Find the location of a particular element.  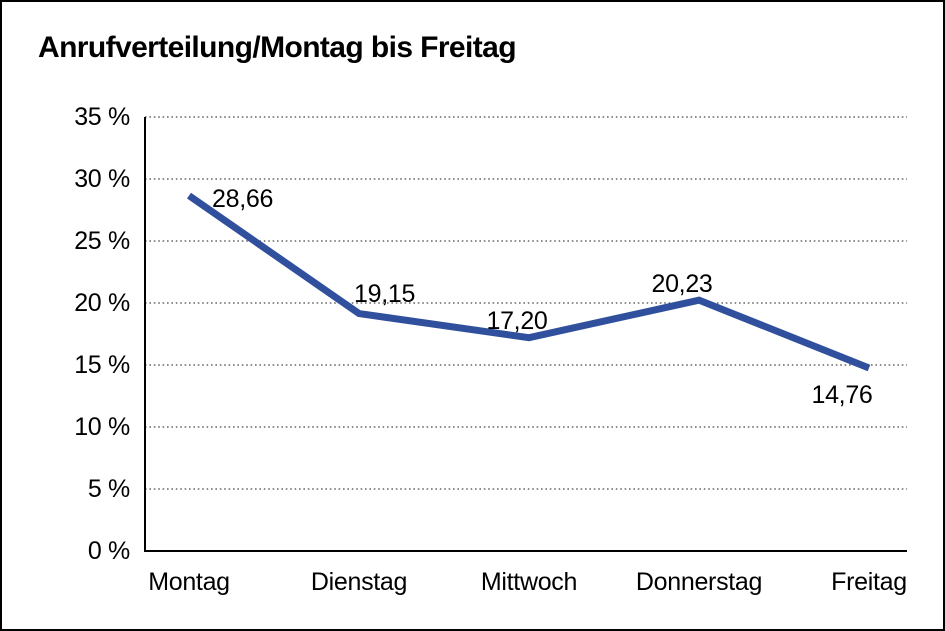

y-axis-tick-label: 15 % is located at coordinates (102, 365).